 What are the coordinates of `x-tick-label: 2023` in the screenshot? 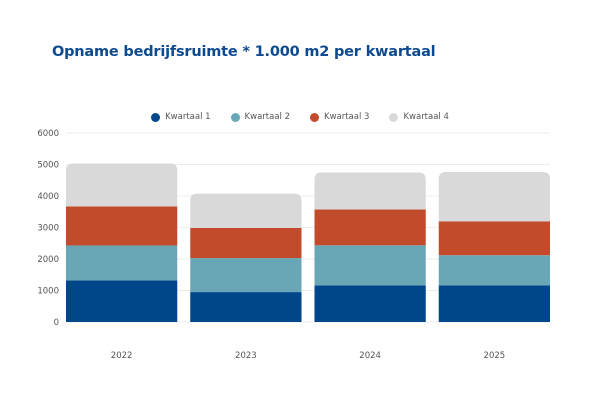 It's located at (246, 356).